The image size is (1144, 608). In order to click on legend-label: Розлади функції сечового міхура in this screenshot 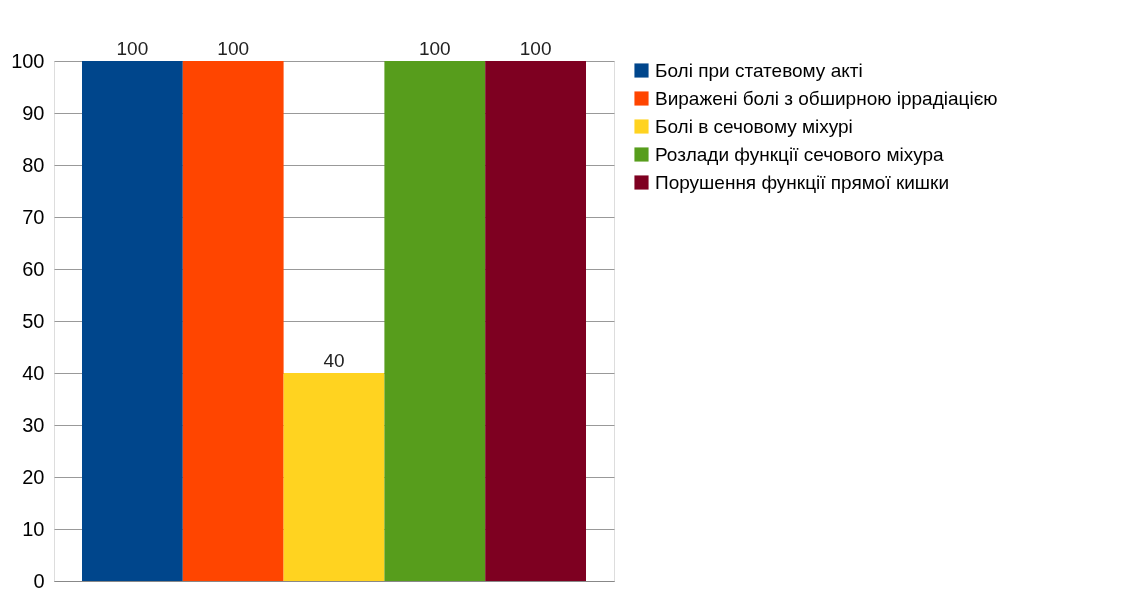, I will do `click(800, 154)`.